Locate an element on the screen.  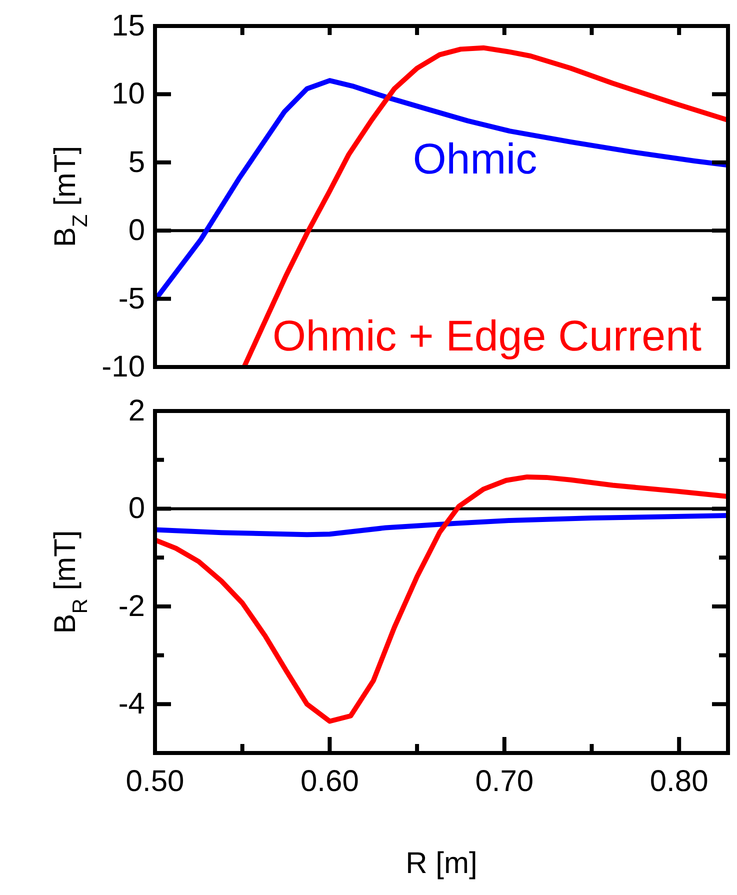
y-tick-label: -10 is located at coordinates (123, 367).